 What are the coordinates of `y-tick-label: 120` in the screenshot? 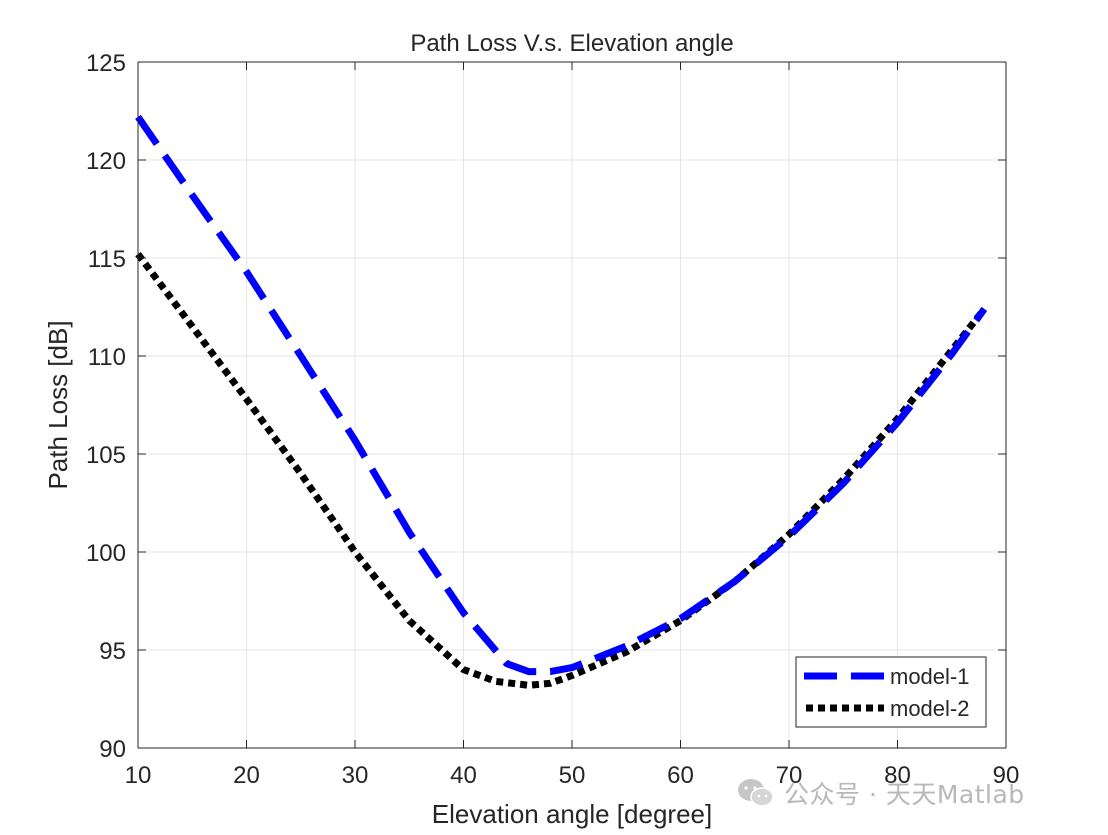 It's located at (106, 161).